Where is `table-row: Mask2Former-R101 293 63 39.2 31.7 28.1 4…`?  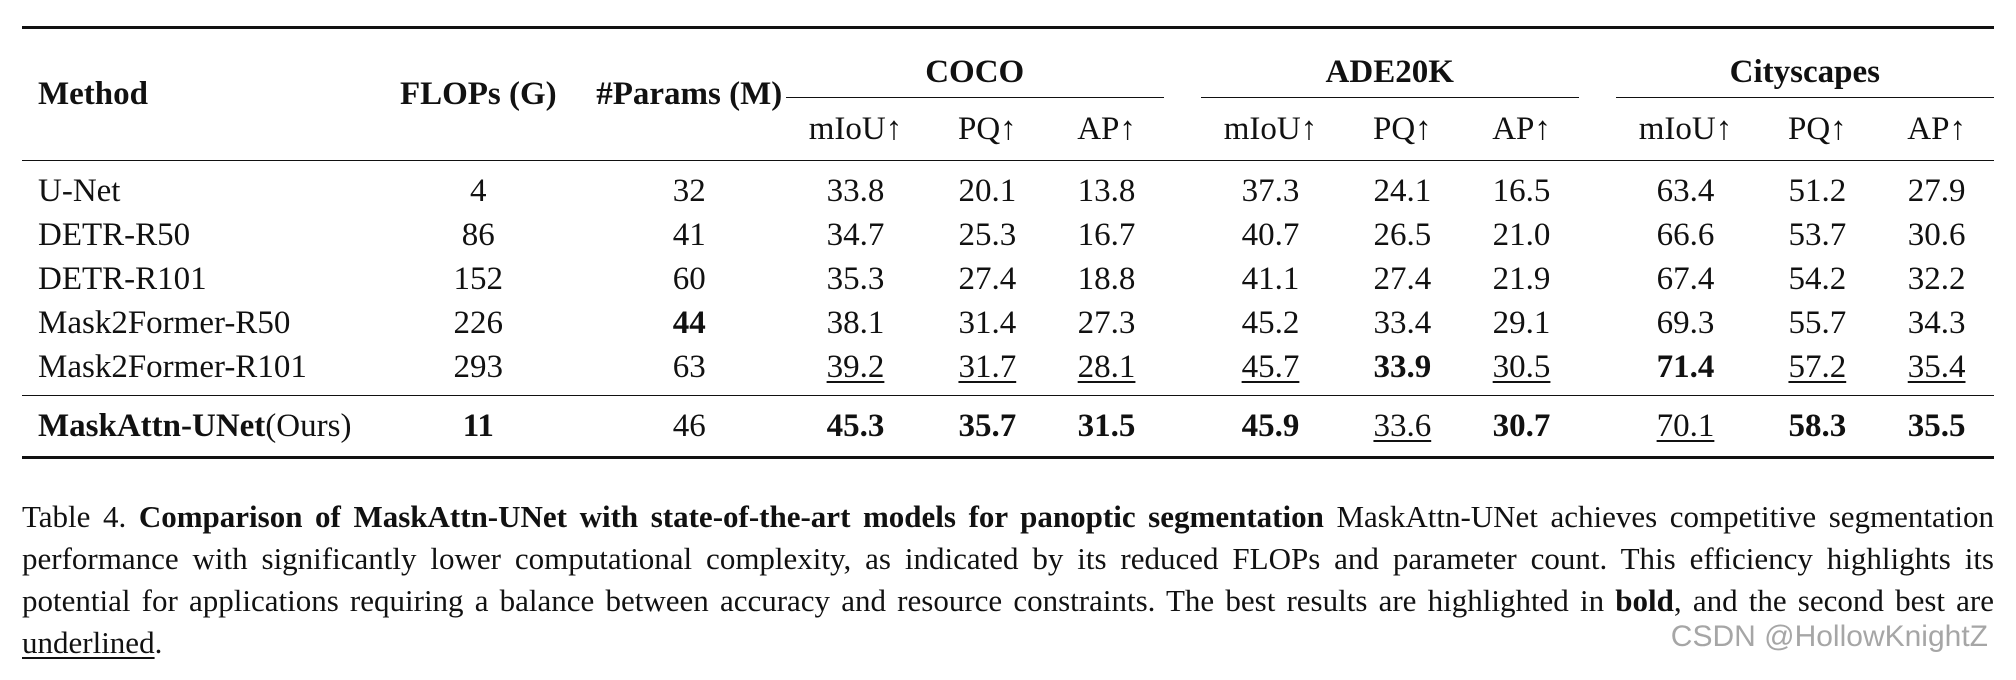
table-row: Mask2Former-R101 293 63 39.2 31.7 28.1 4… is located at coordinates (1008, 370).